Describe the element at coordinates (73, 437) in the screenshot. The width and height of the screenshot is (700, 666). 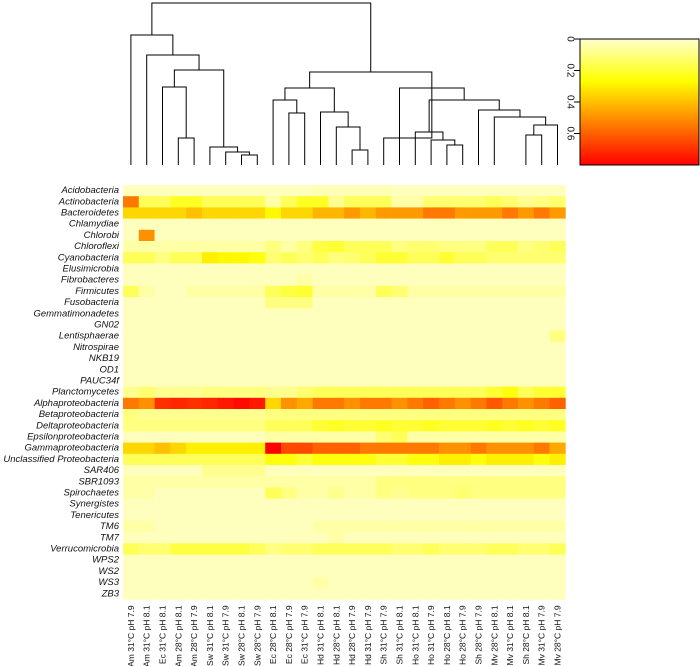
I see `row-label: Epsilonproteobacteria` at that location.